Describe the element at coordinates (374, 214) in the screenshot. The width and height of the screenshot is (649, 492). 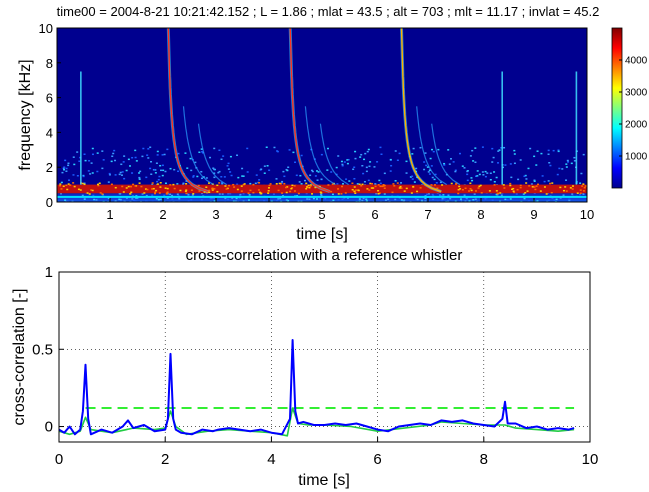
I see `spectrogram-x-tick-label: 6` at that location.